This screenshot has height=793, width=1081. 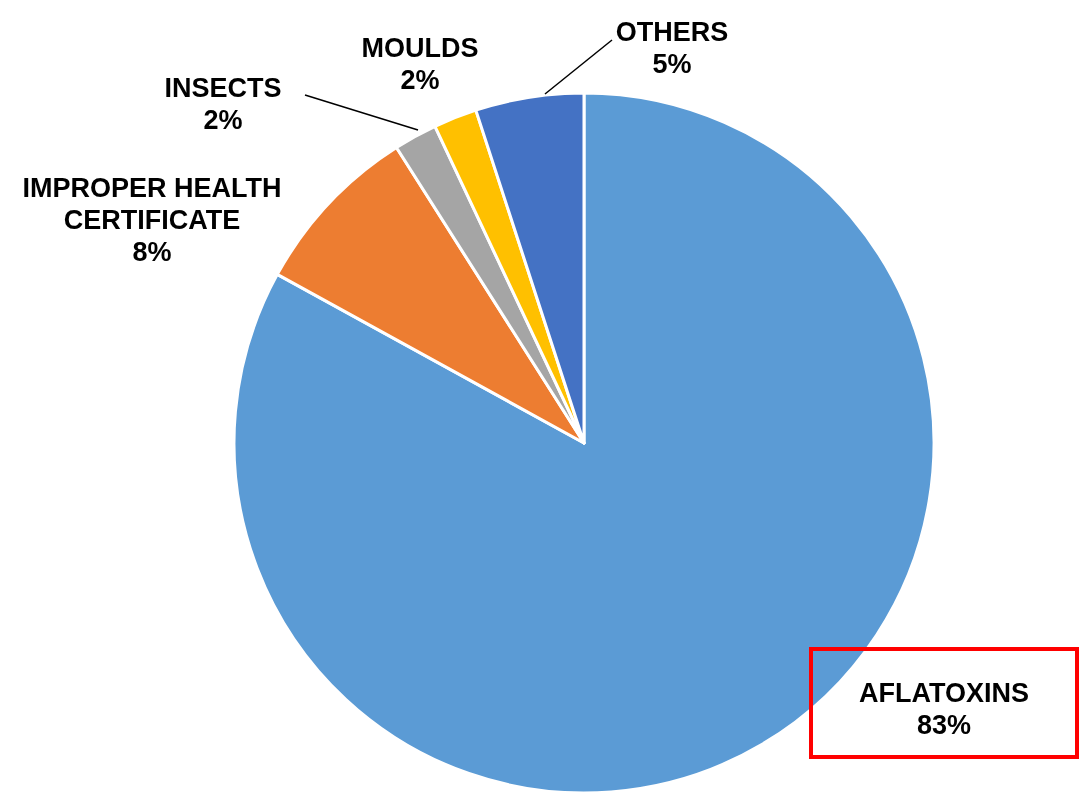 I want to click on data-label: 83%, so click(x=944, y=725).